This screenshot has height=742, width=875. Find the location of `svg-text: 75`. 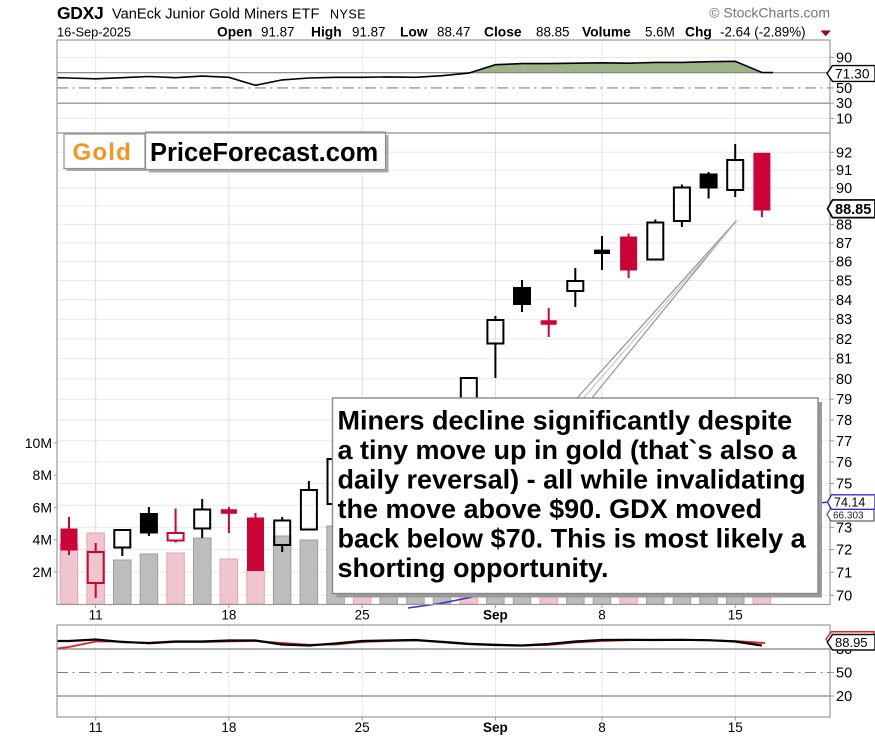

svg-text: 75 is located at coordinates (844, 485).